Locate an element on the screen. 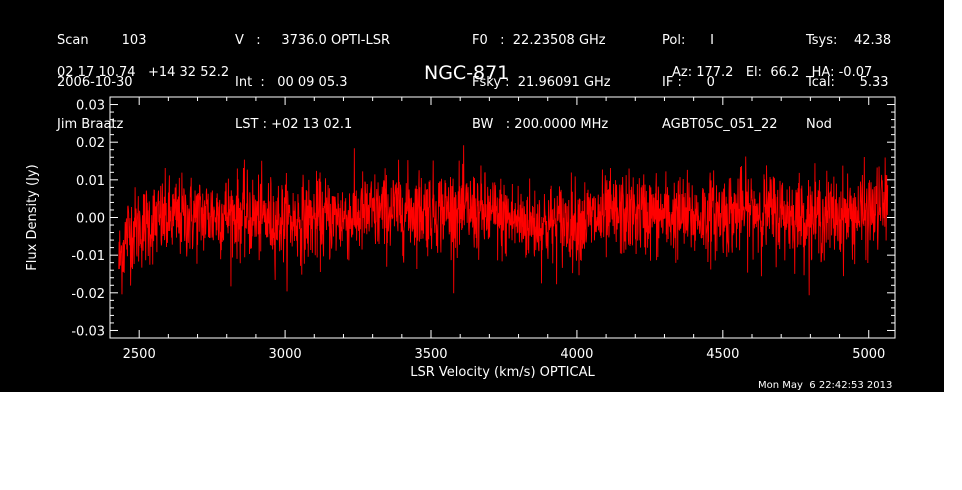 This screenshot has width=962, height=490. scan-line: Scan 103 is located at coordinates (102, 40).